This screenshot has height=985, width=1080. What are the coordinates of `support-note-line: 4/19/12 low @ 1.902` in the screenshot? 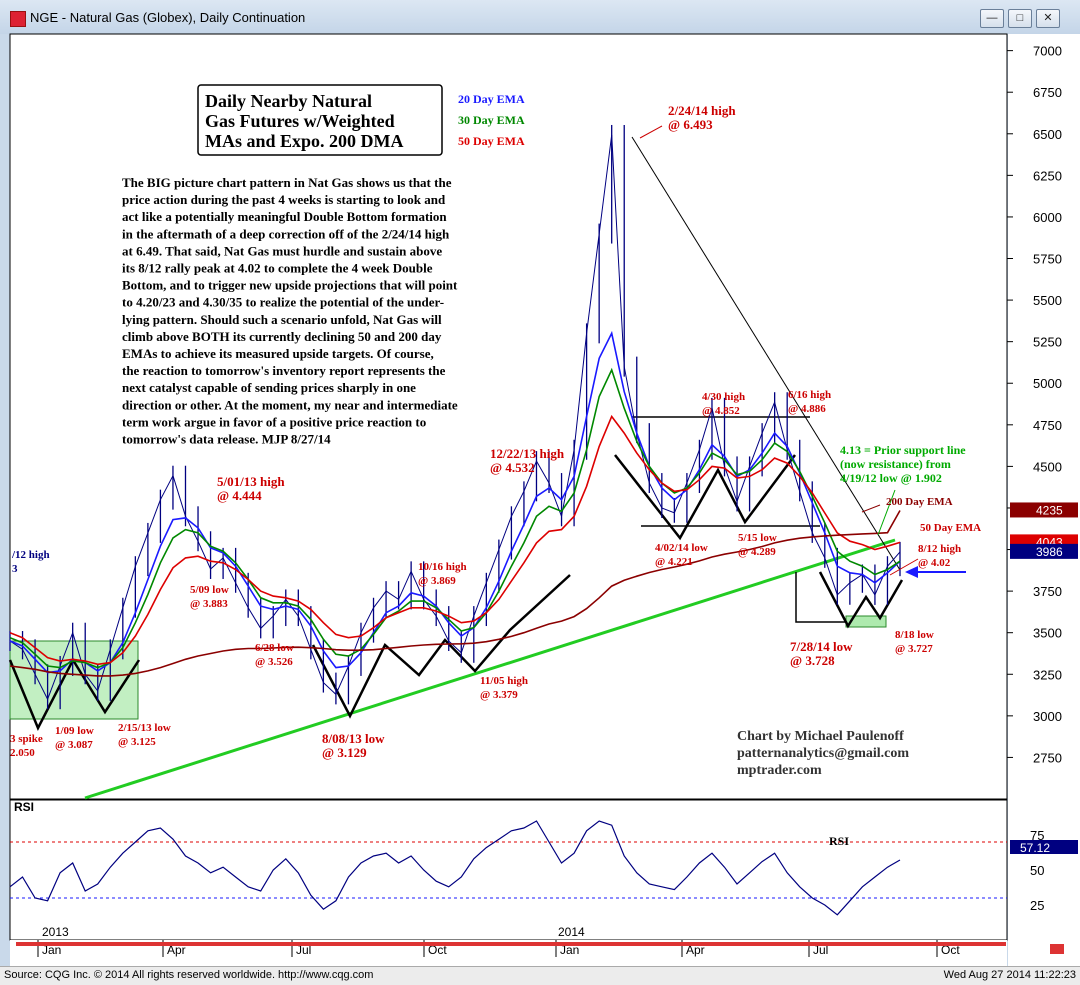 It's located at (891, 478).